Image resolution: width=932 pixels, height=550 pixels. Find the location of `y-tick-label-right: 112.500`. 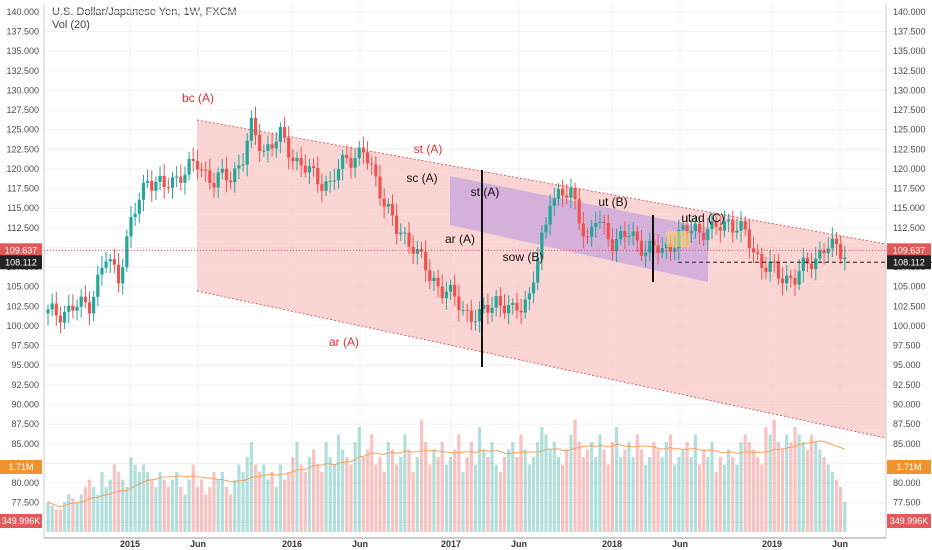

y-tick-label-right: 112.500 is located at coordinates (909, 228).